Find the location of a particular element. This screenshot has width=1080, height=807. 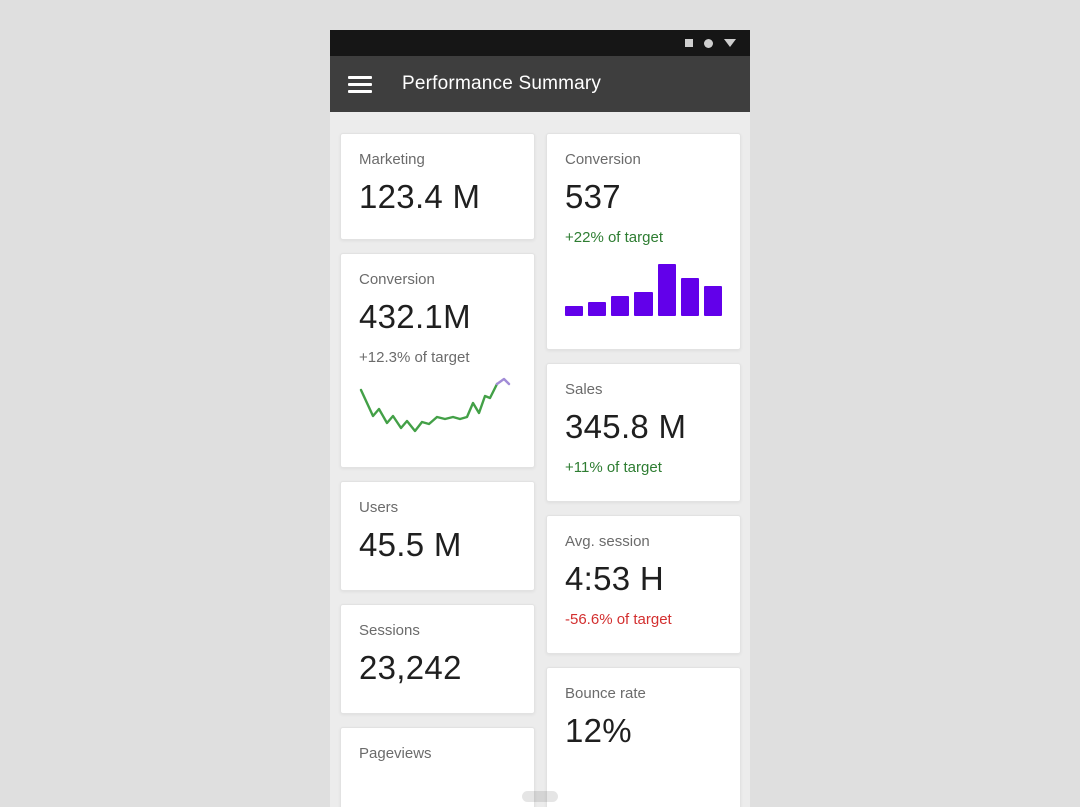

card-pageviews: Pageviews is located at coordinates (437, 767).